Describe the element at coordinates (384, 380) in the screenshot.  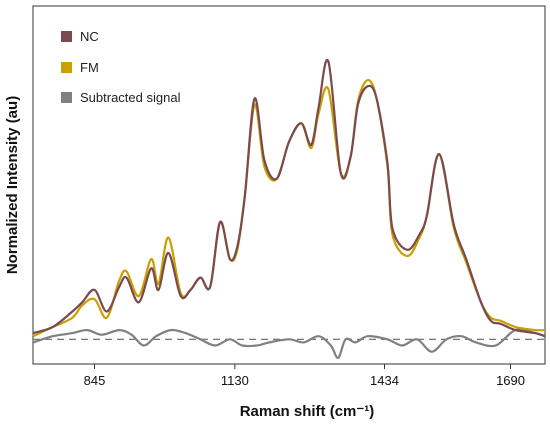
I see `x-tick-label-1434: 1434` at that location.